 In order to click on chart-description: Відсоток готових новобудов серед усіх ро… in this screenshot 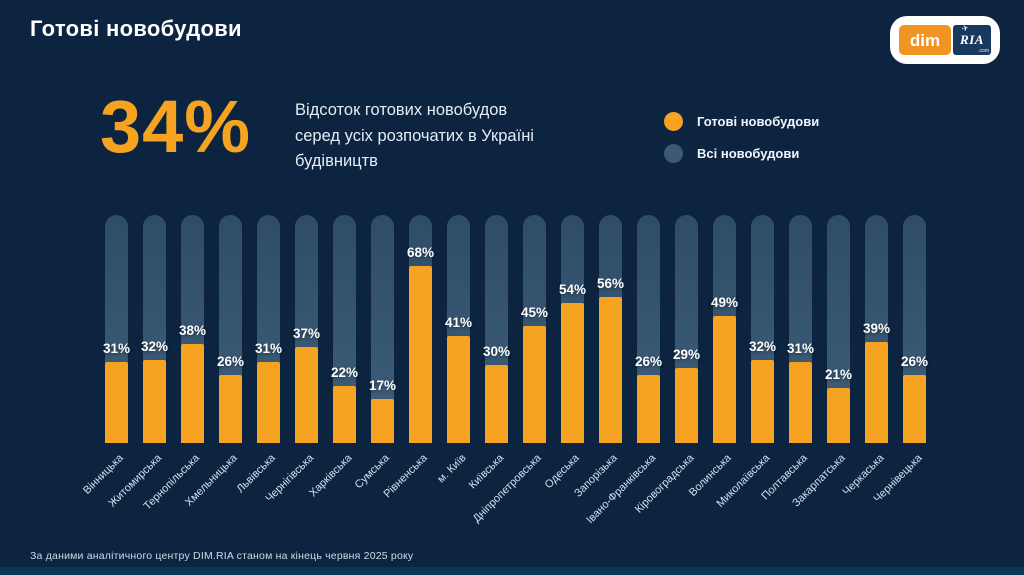, I will do `click(414, 136)`.